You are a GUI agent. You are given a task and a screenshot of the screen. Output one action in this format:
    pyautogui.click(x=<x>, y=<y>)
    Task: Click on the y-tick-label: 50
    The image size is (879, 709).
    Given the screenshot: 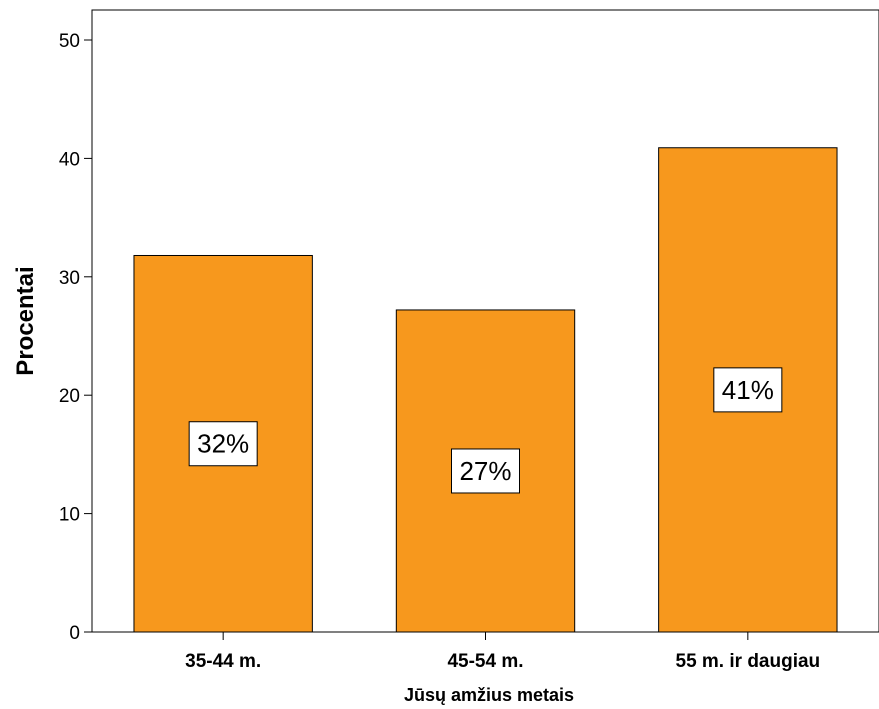 What is the action you would take?
    pyautogui.click(x=69, y=41)
    